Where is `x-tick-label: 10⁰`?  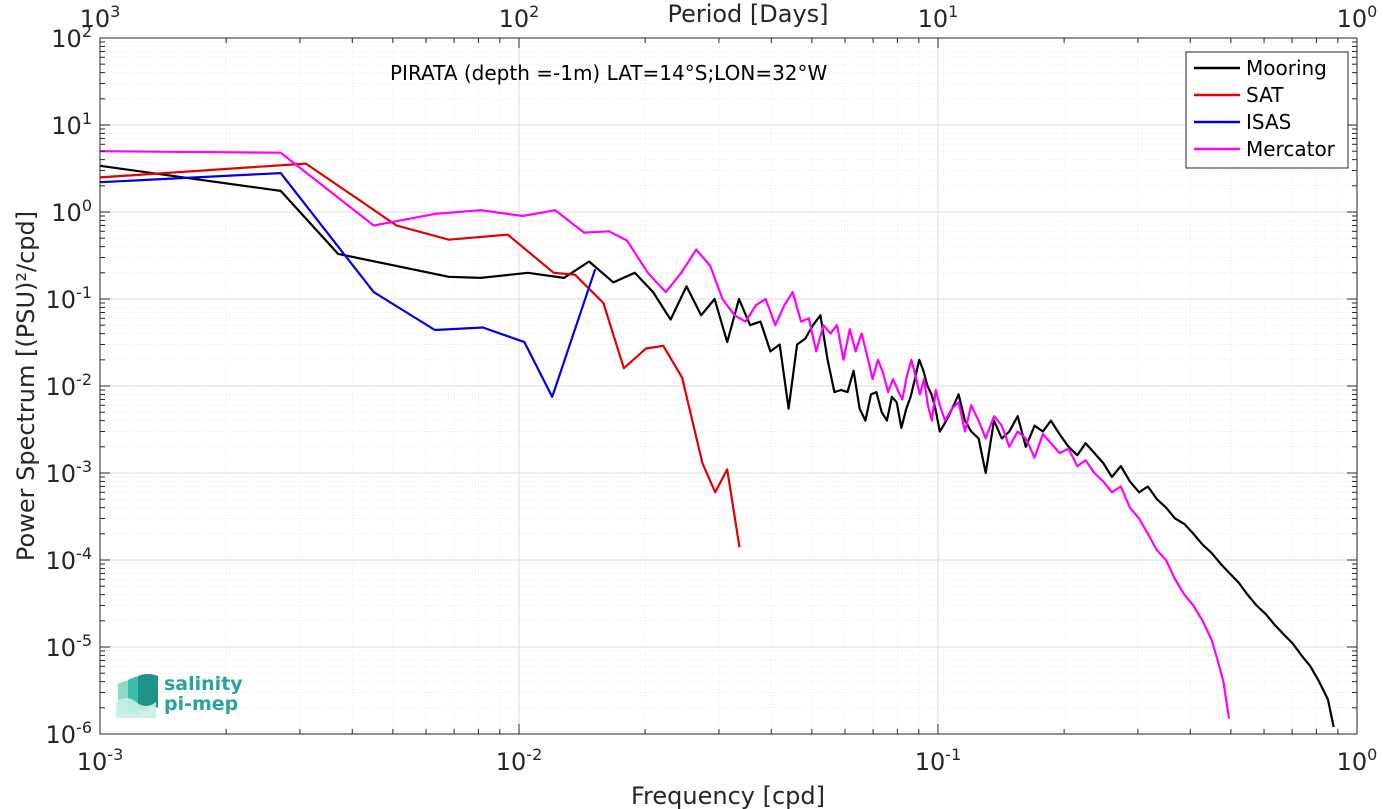 x-tick-label: 10⁰ is located at coordinates (1357, 760).